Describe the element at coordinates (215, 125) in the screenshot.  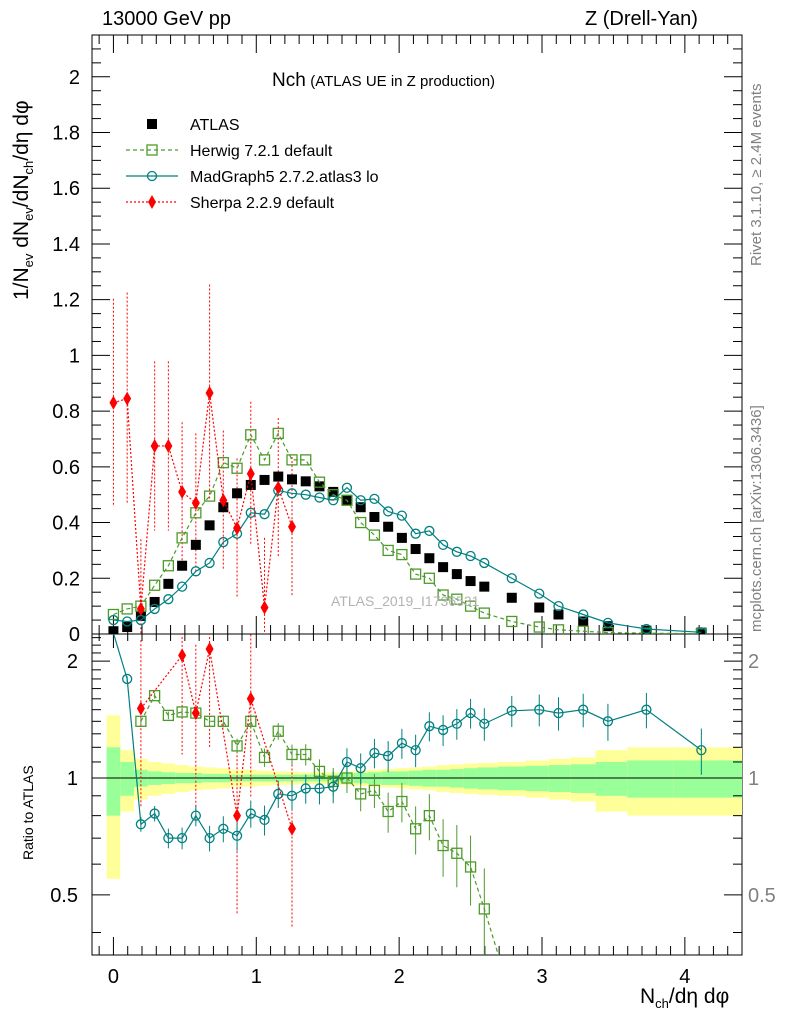
I see `legend-label: ATLAS` at that location.